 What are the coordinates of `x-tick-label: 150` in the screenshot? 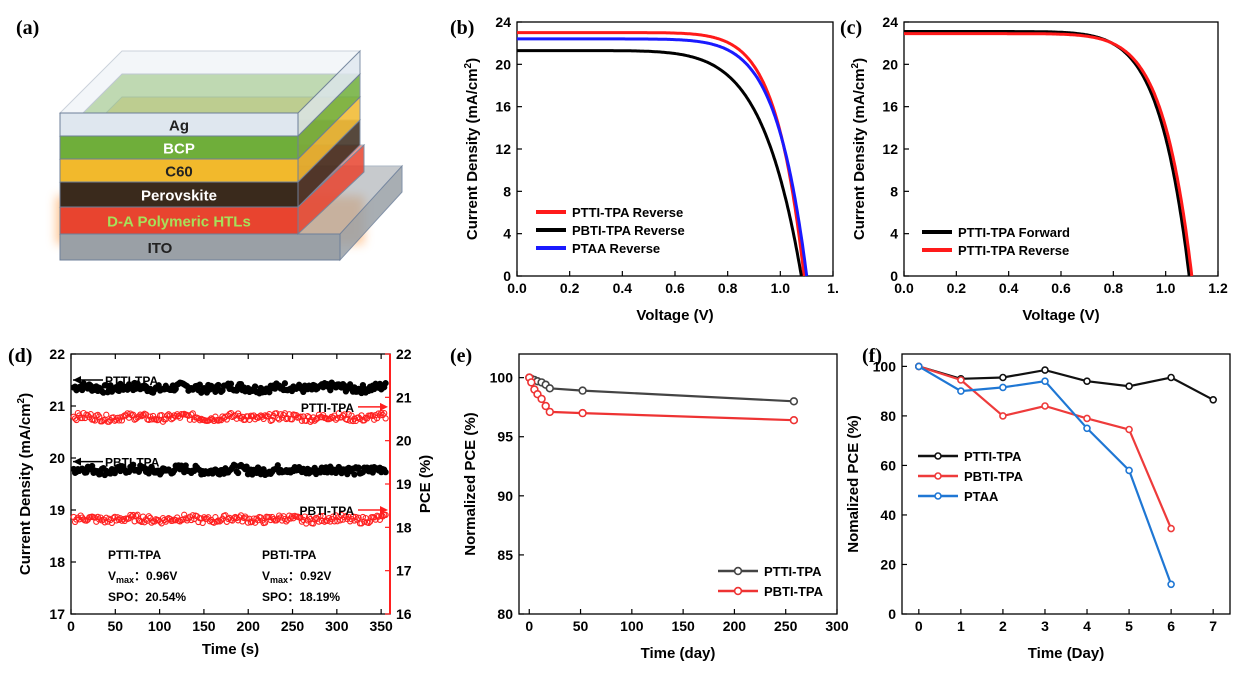 It's located at (683, 626).